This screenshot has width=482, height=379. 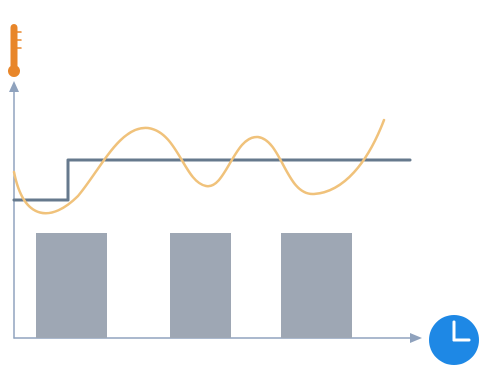 What do you see at coordinates (14, 47) in the screenshot?
I see `thermometer-stem` at bounding box center [14, 47].